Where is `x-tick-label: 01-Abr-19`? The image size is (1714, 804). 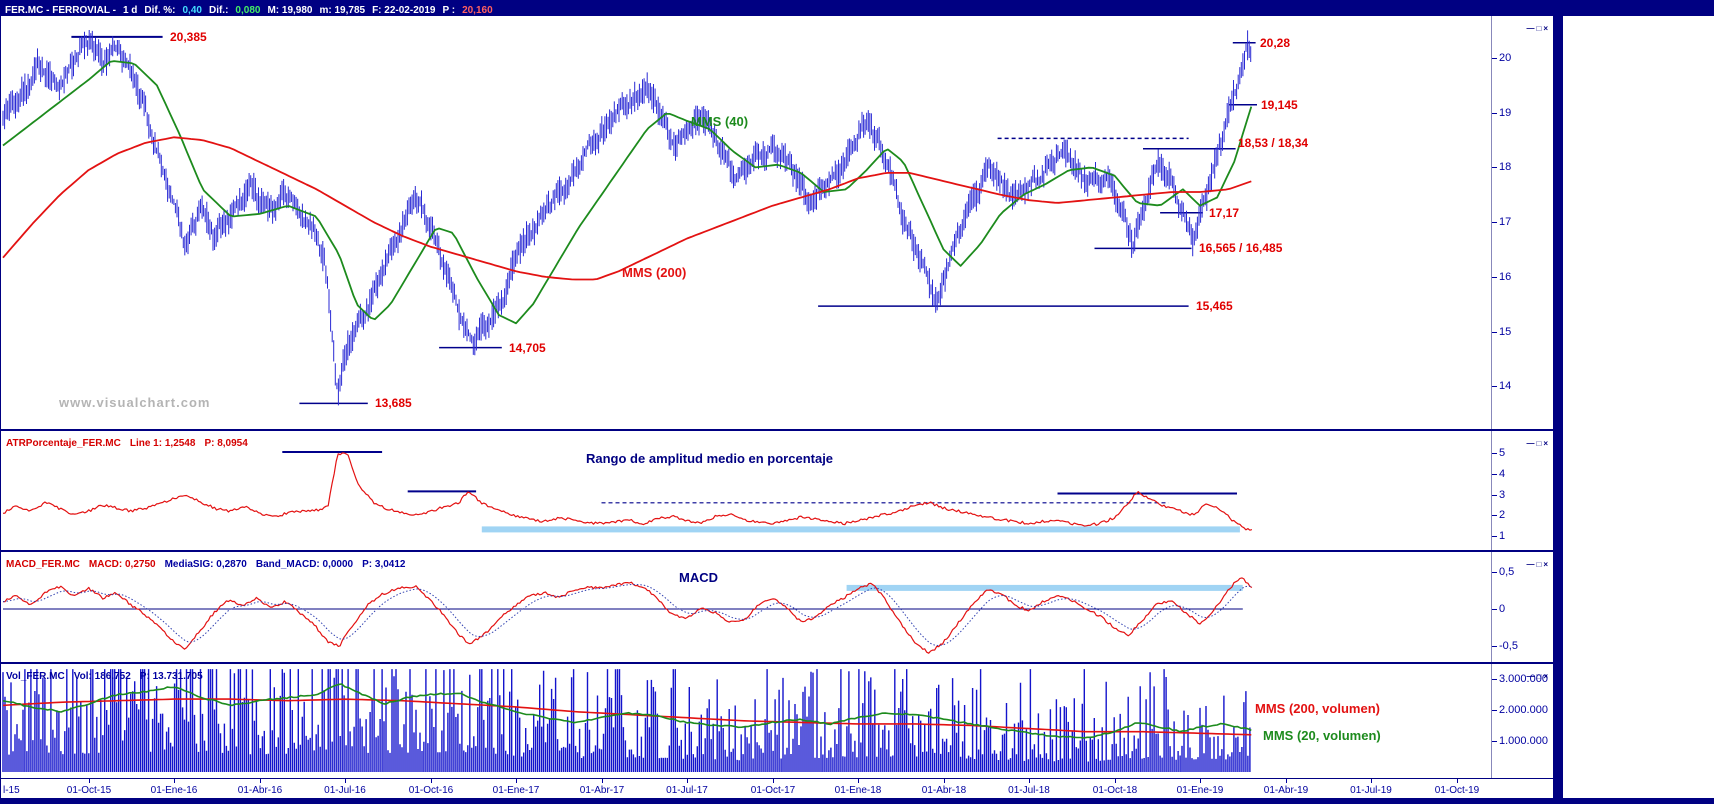
x-tick-label: 01-Abr-19 is located at coordinates (1286, 790).